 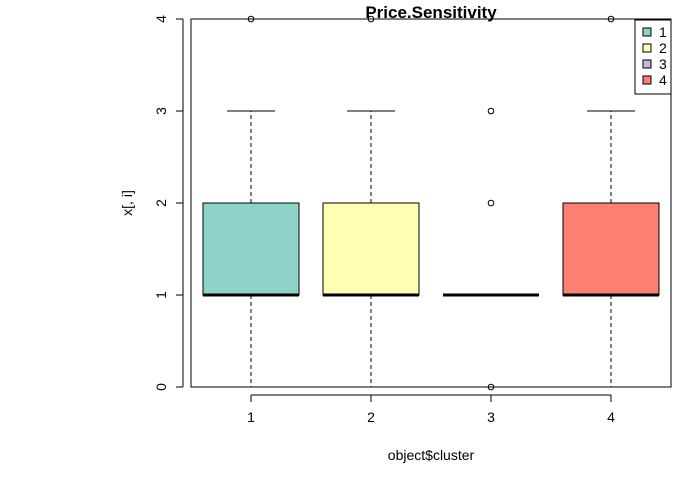 What do you see at coordinates (161, 111) in the screenshot?
I see `y-tick-label: 3` at bounding box center [161, 111].